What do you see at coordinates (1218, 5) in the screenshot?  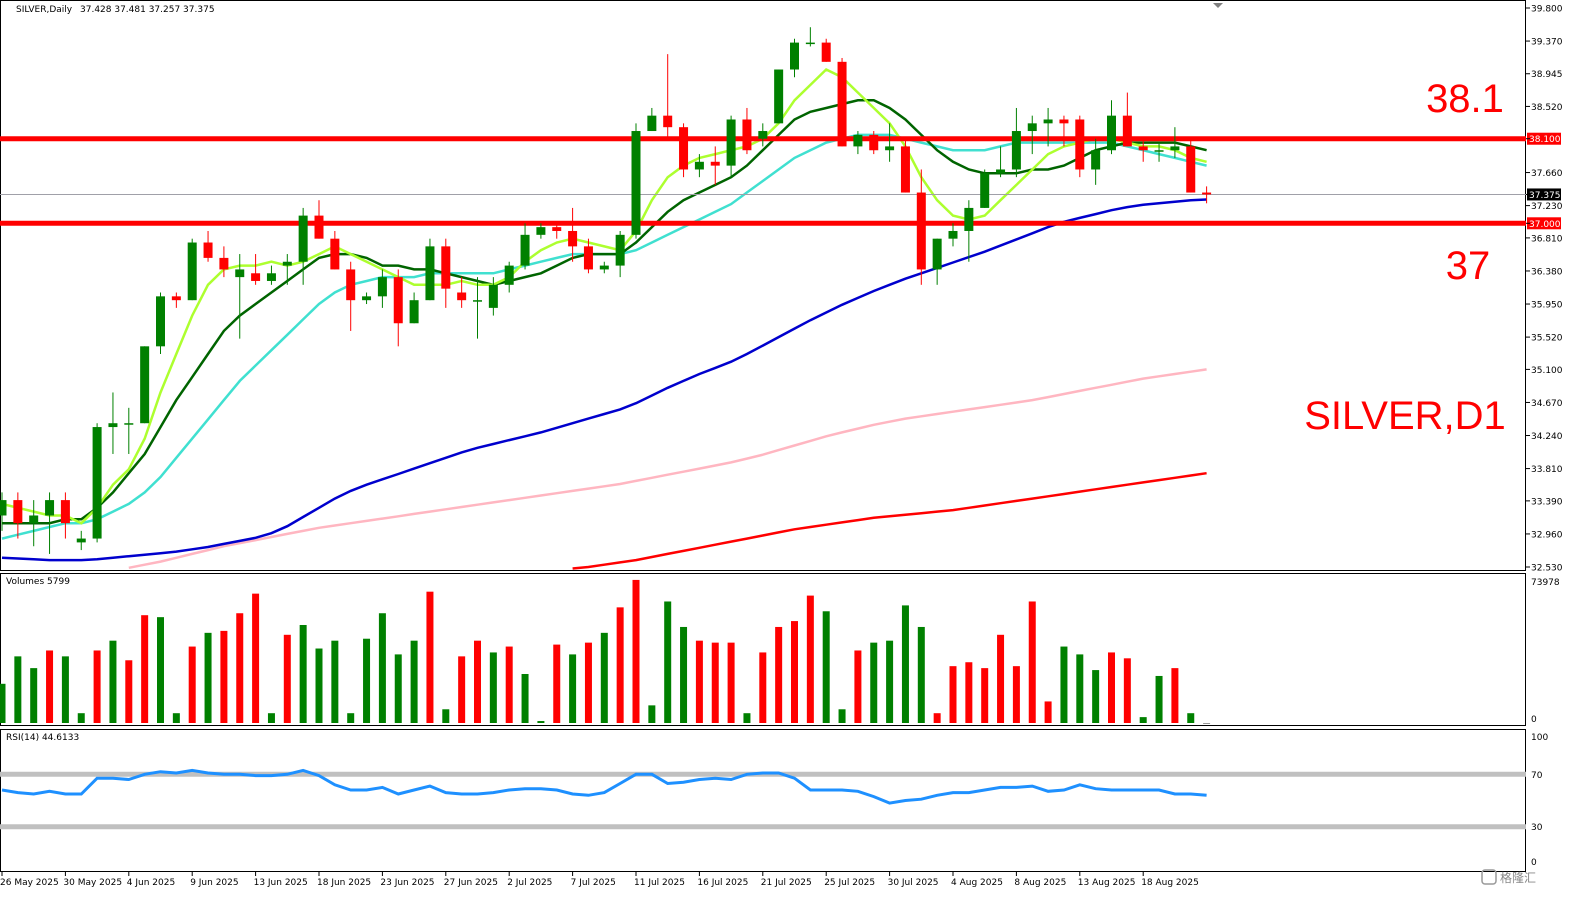 I see `chart-shift-marker-icon` at bounding box center [1218, 5].